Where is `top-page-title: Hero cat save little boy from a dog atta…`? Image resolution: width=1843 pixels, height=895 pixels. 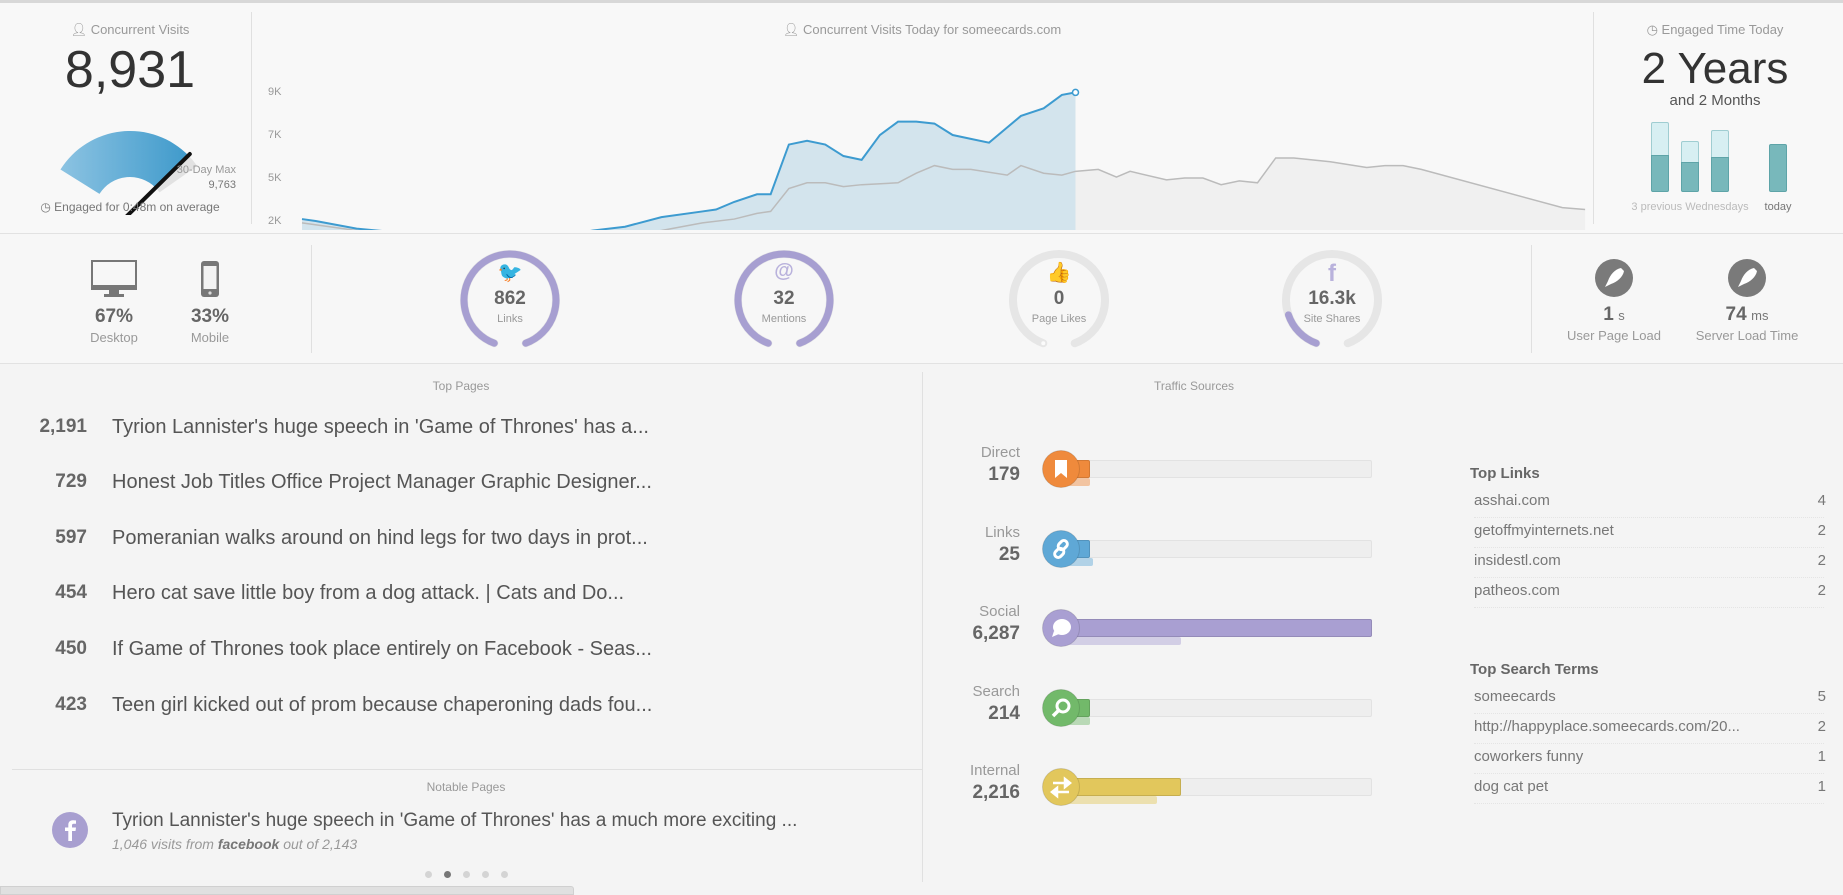
top-page-title: Hero cat save little boy from a dog atta… is located at coordinates (368, 593).